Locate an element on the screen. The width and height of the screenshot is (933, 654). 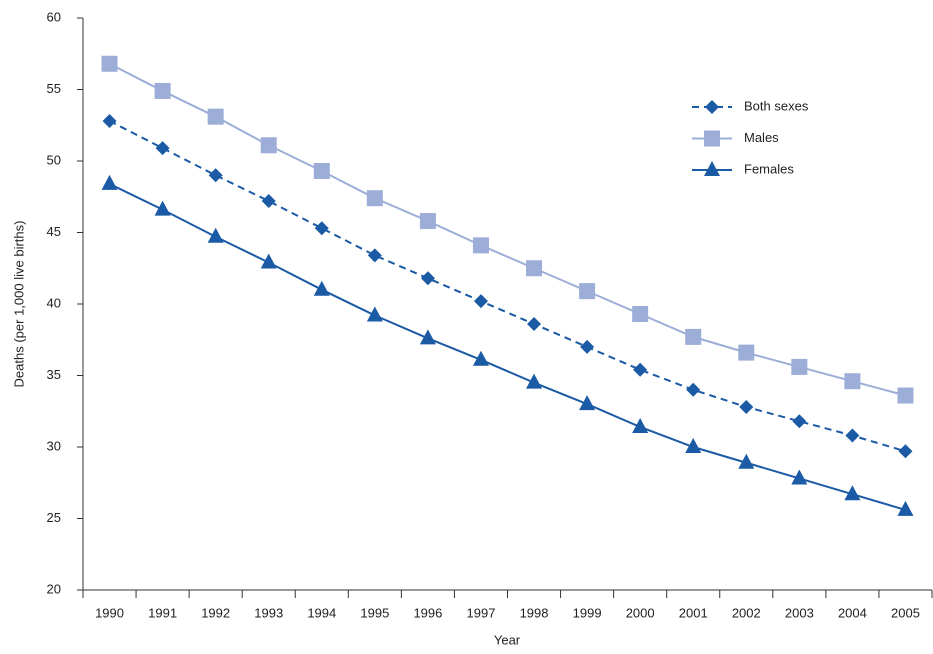
y-tick-label: 60 is located at coordinates (54, 16).